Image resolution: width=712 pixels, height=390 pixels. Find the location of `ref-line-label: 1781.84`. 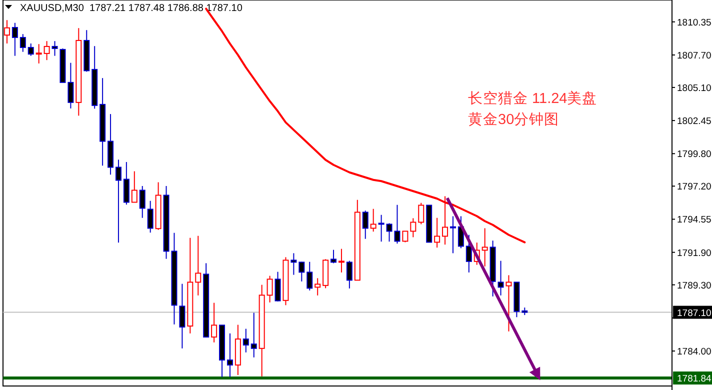

ref-line-label: 1781.84 is located at coordinates (694, 379).